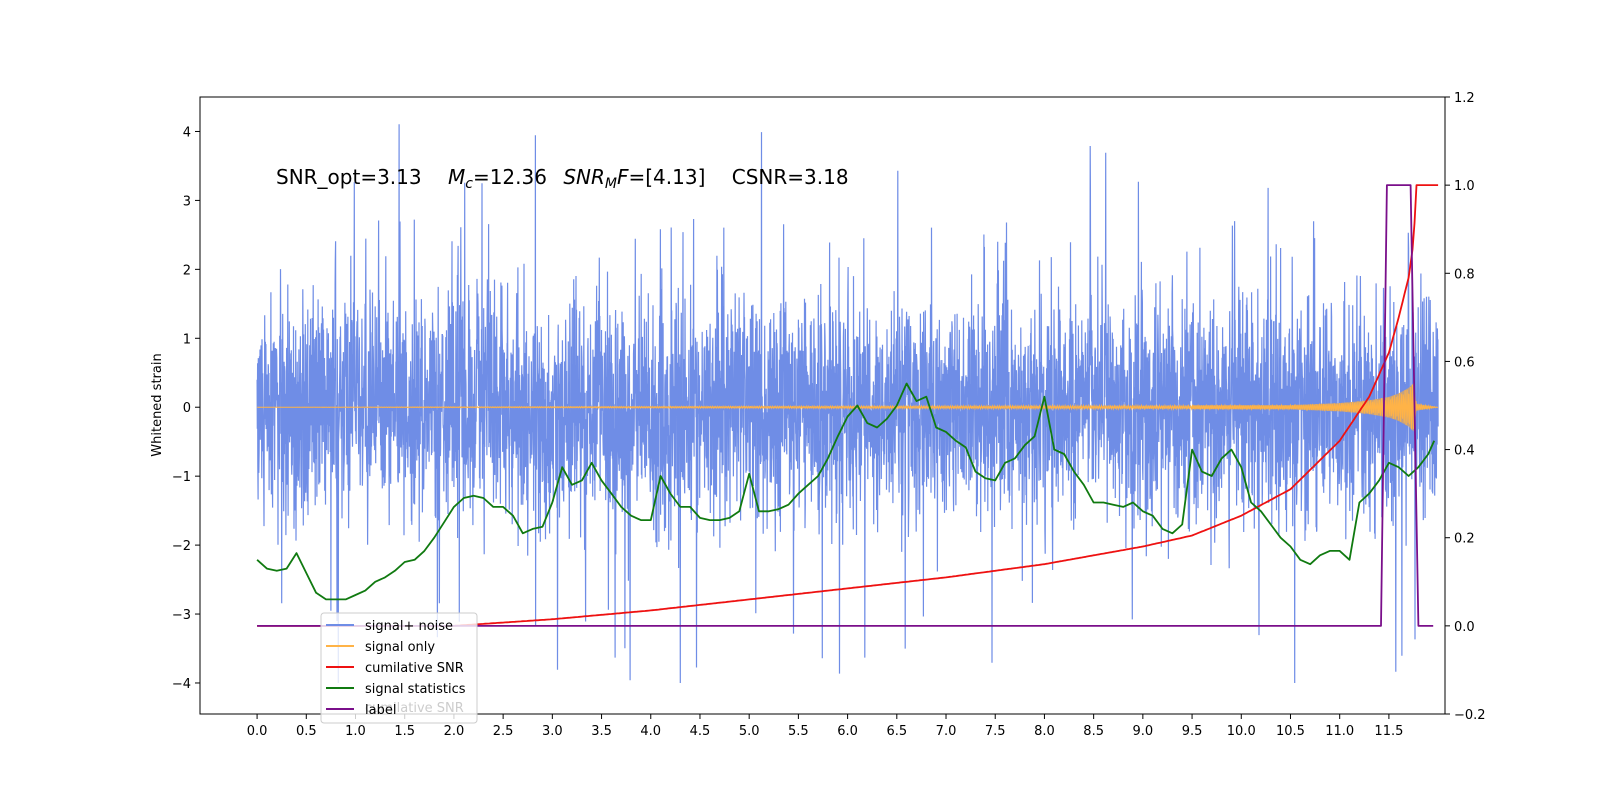 The width and height of the screenshot is (1600, 800). Describe the element at coordinates (1464, 451) in the screenshot. I see `y-right-tick-label: 0.4` at that location.